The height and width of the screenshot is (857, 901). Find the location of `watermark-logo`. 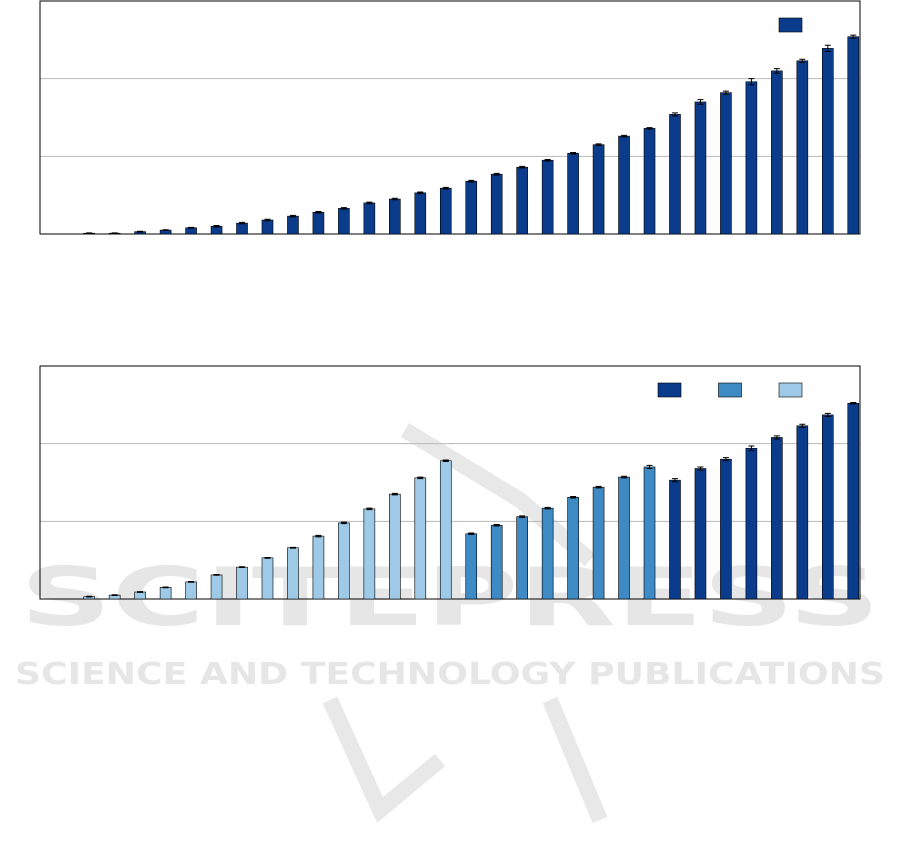

watermark-logo is located at coordinates (465, 623).